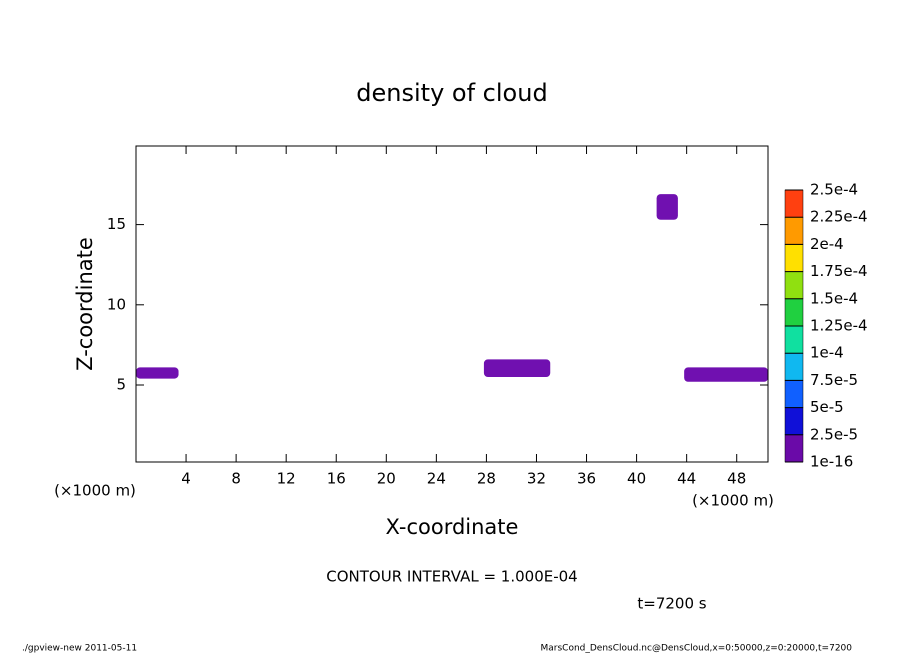  What do you see at coordinates (733, 501) in the screenshot?
I see `x-unit-label: (×1000 m)` at bounding box center [733, 501].